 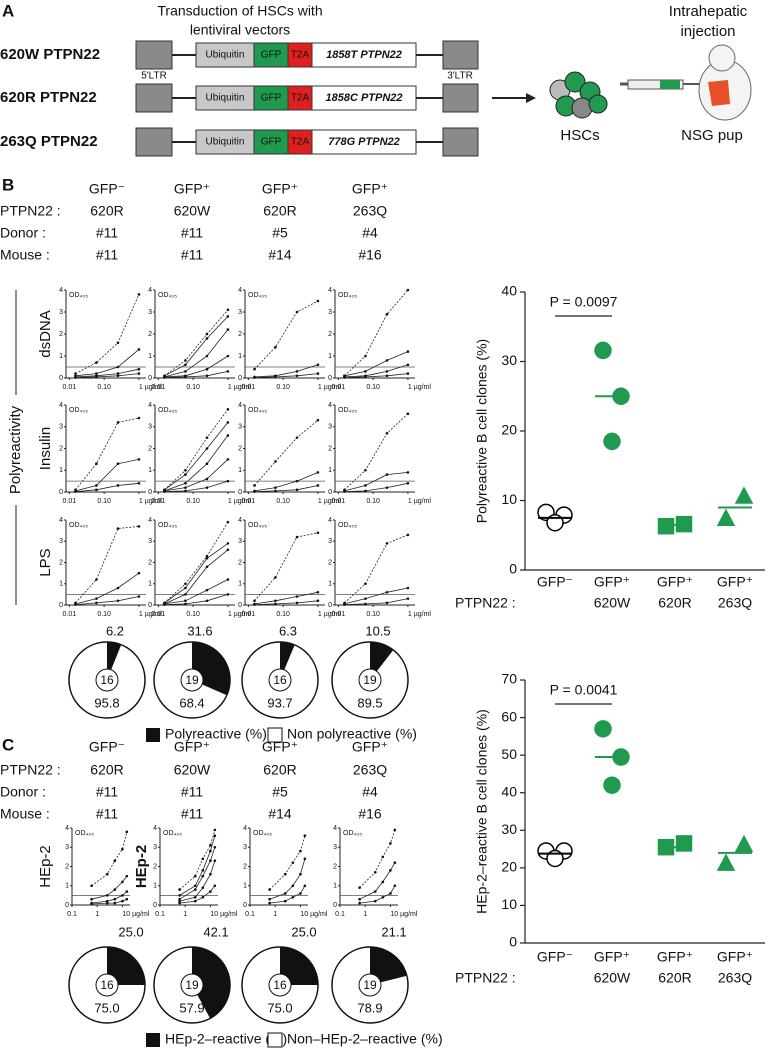 What do you see at coordinates (191, 702) in the screenshot?
I see `pie-value-label: 68.4` at bounding box center [191, 702].